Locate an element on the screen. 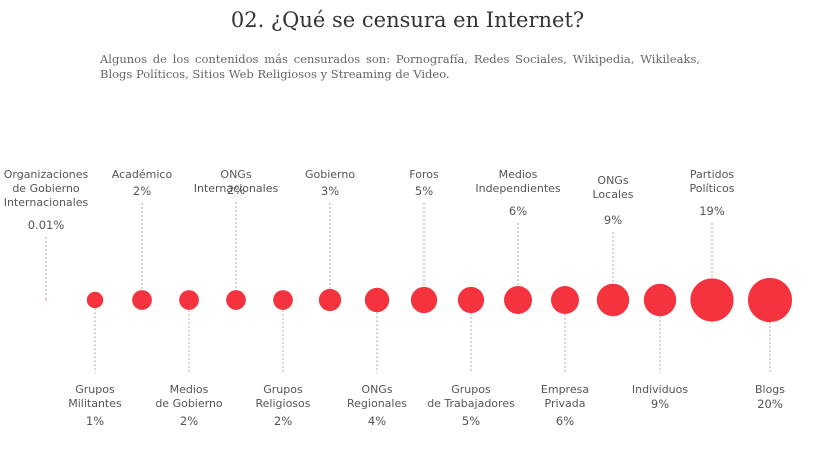  category-label: Locales is located at coordinates (612, 194).